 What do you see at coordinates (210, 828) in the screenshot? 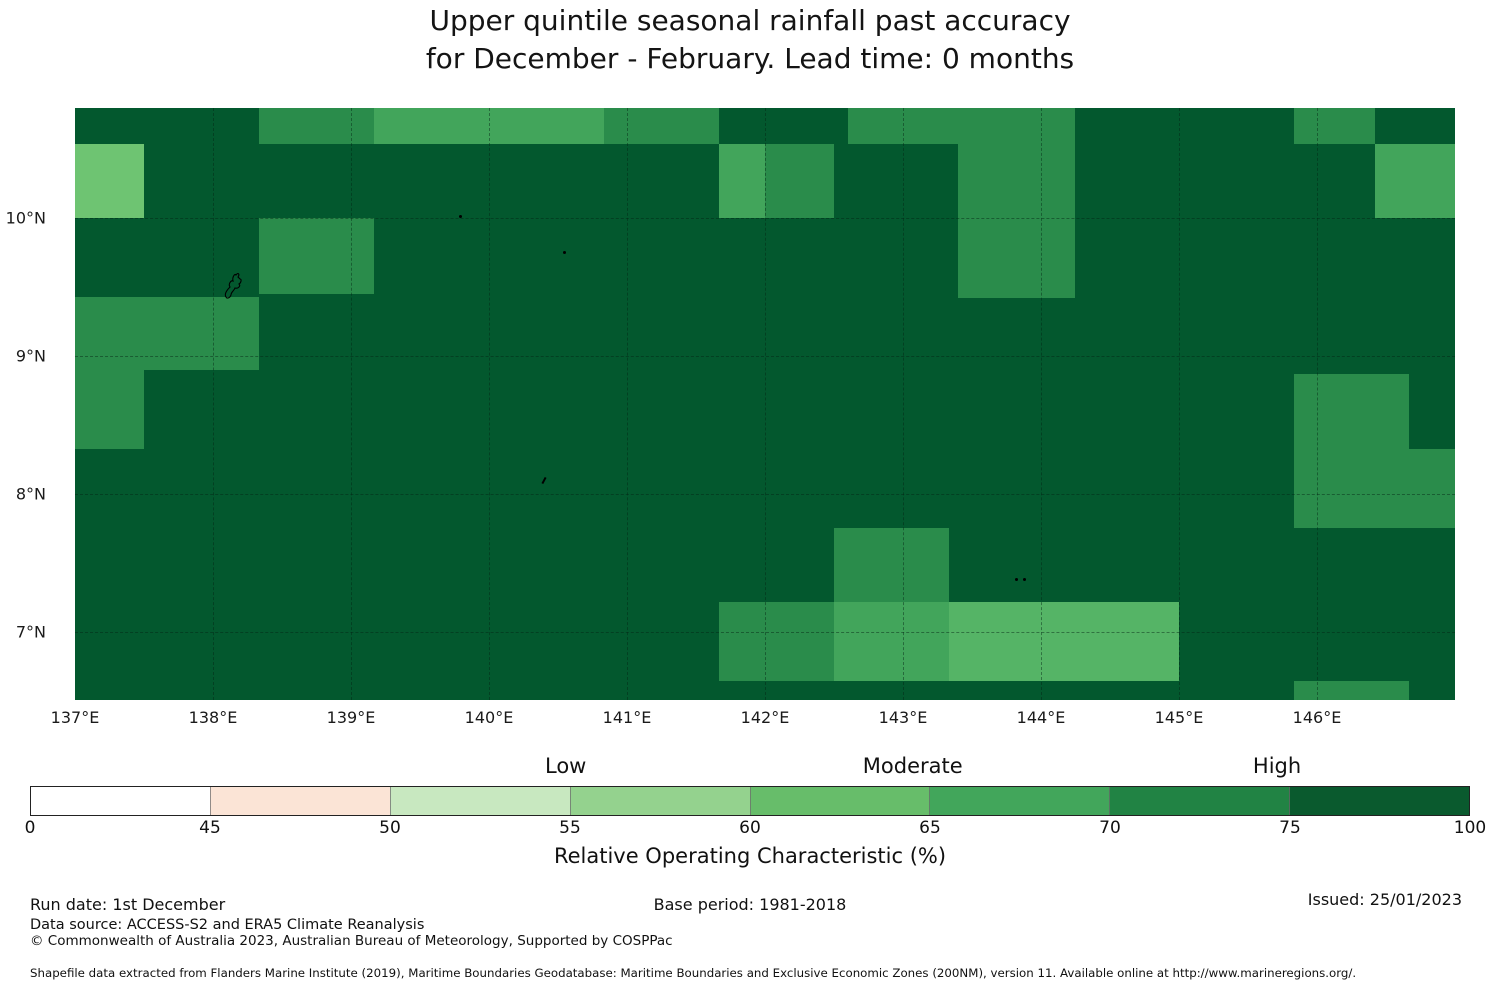
I see `colorbar-tick-label: 45` at bounding box center [210, 828].